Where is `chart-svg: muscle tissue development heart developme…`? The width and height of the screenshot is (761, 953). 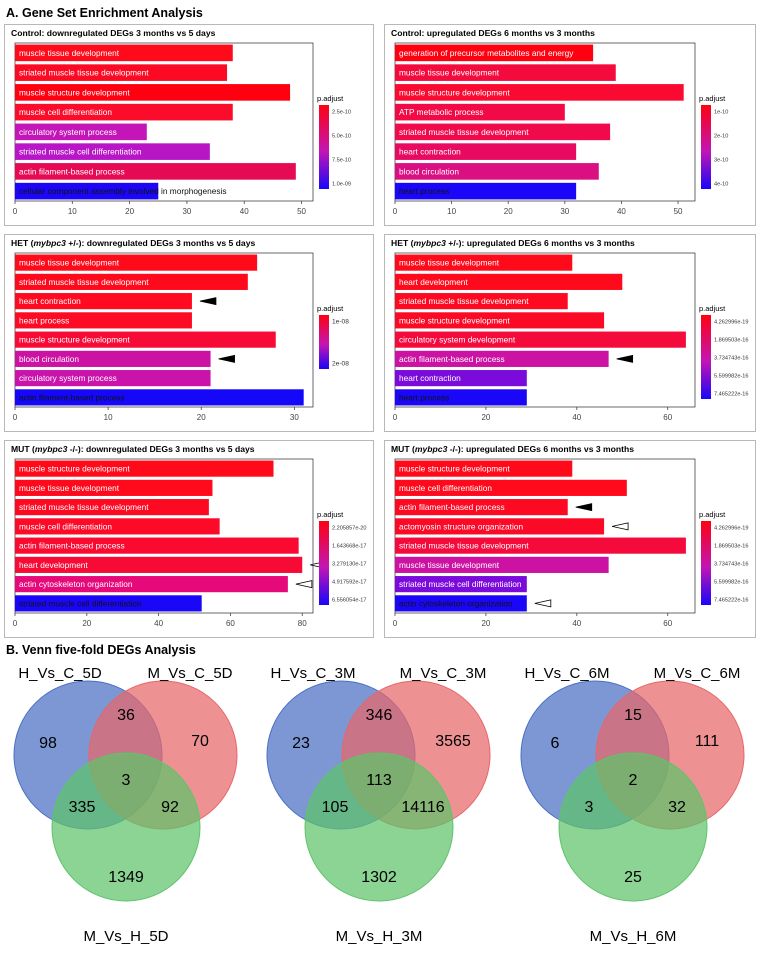
chart-svg: muscle tissue development heart developme… is located at coordinates (571, 337).